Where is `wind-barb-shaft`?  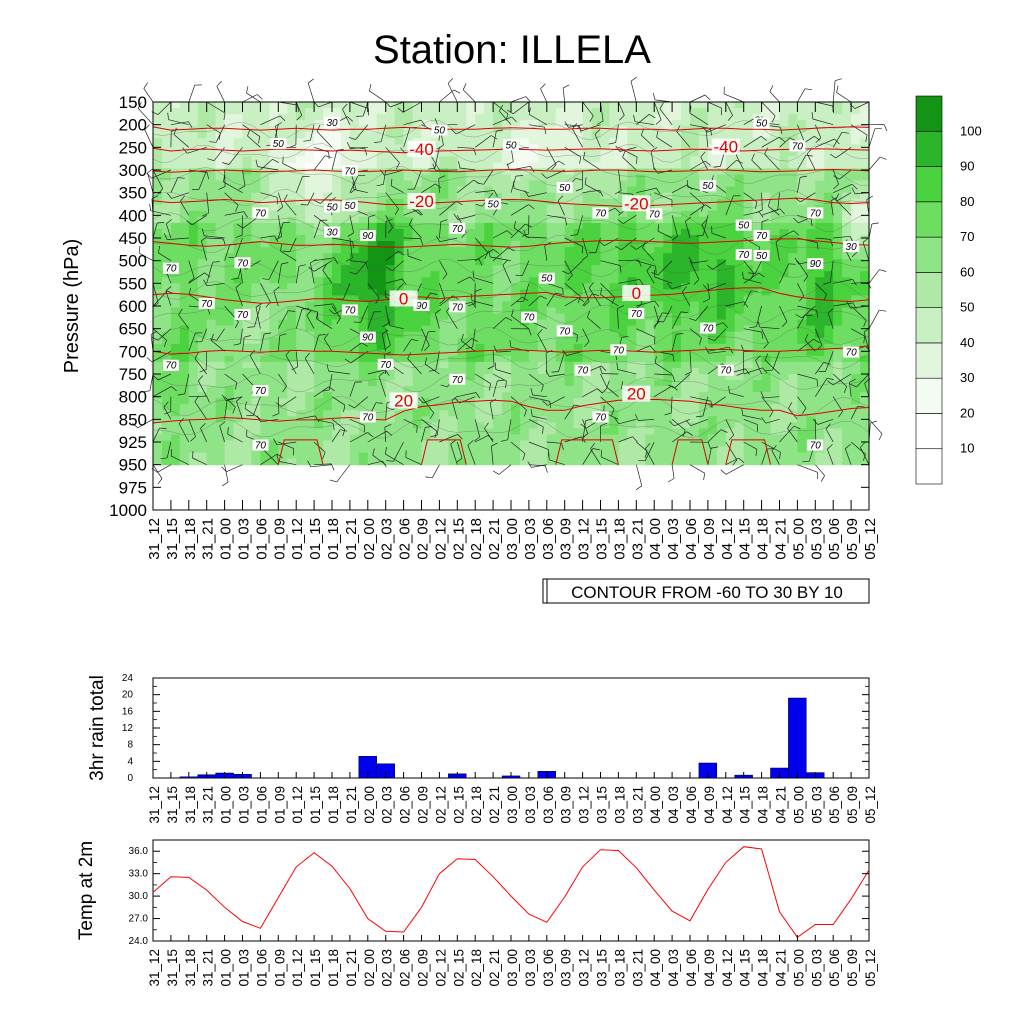 wind-barb-shaft is located at coordinates (178, 238).